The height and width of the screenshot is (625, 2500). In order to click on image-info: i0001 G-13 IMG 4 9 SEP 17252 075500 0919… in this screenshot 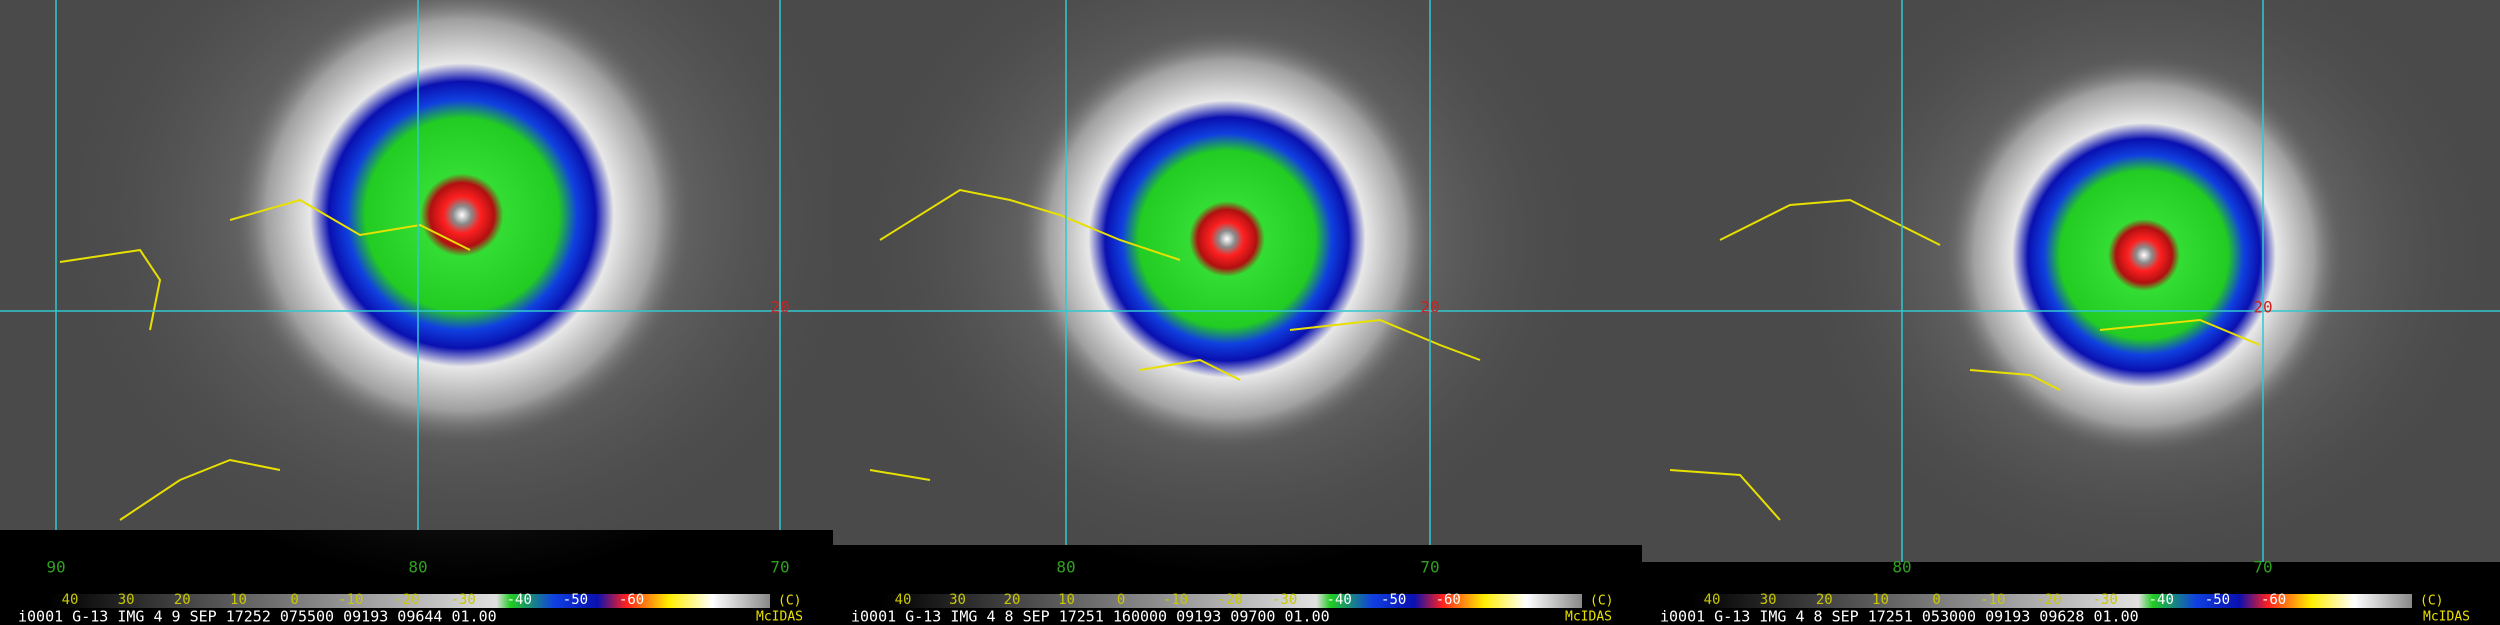, I will do `click(257, 616)`.